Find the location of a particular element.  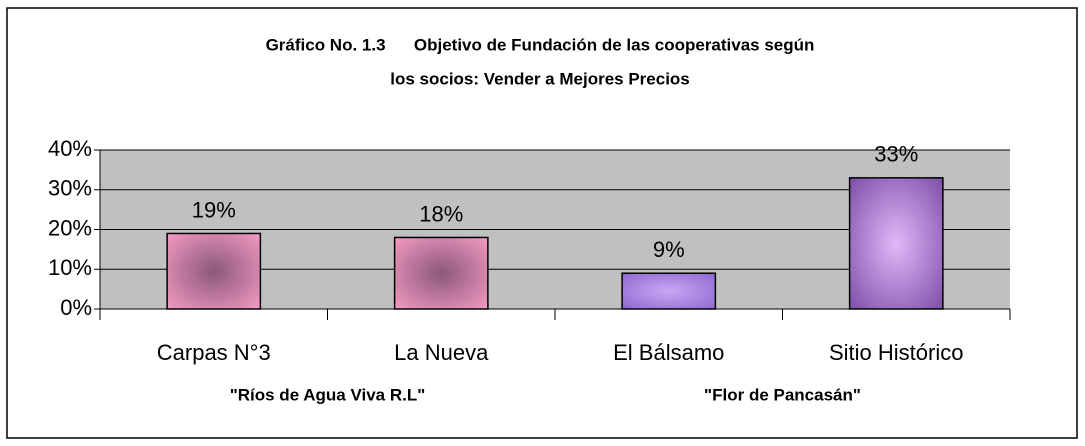

value-label: 9% is located at coordinates (669, 249).